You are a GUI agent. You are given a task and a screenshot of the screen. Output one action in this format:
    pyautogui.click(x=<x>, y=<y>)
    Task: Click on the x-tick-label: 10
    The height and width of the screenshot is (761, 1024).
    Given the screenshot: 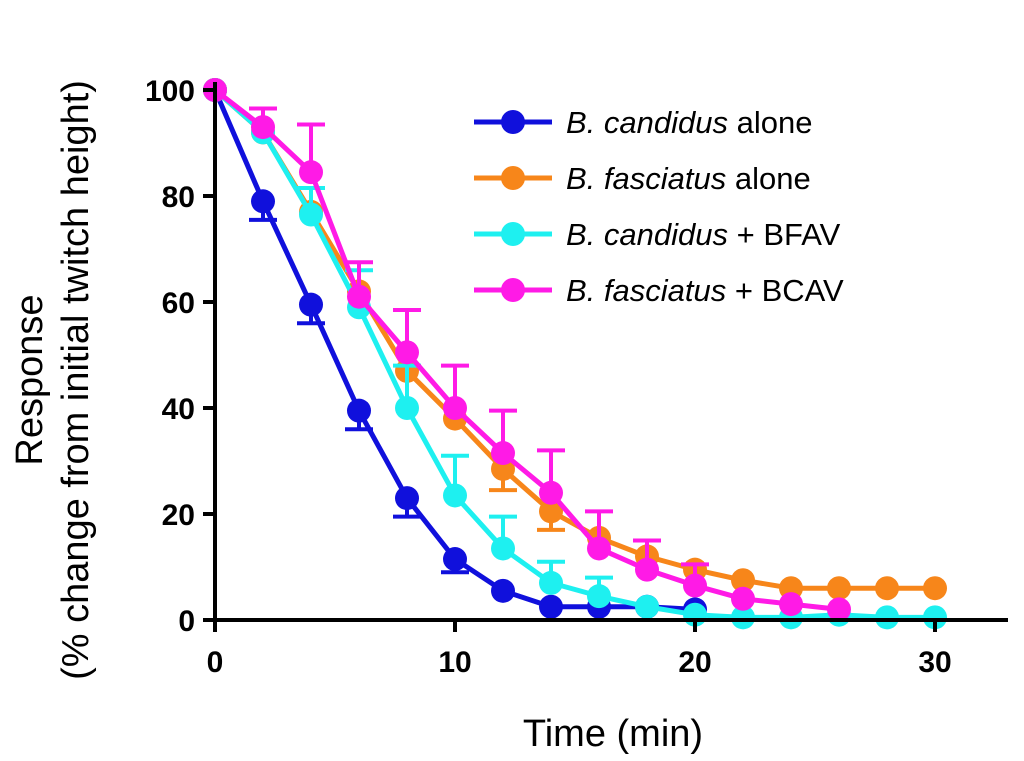 What is the action you would take?
    pyautogui.click(x=454, y=662)
    